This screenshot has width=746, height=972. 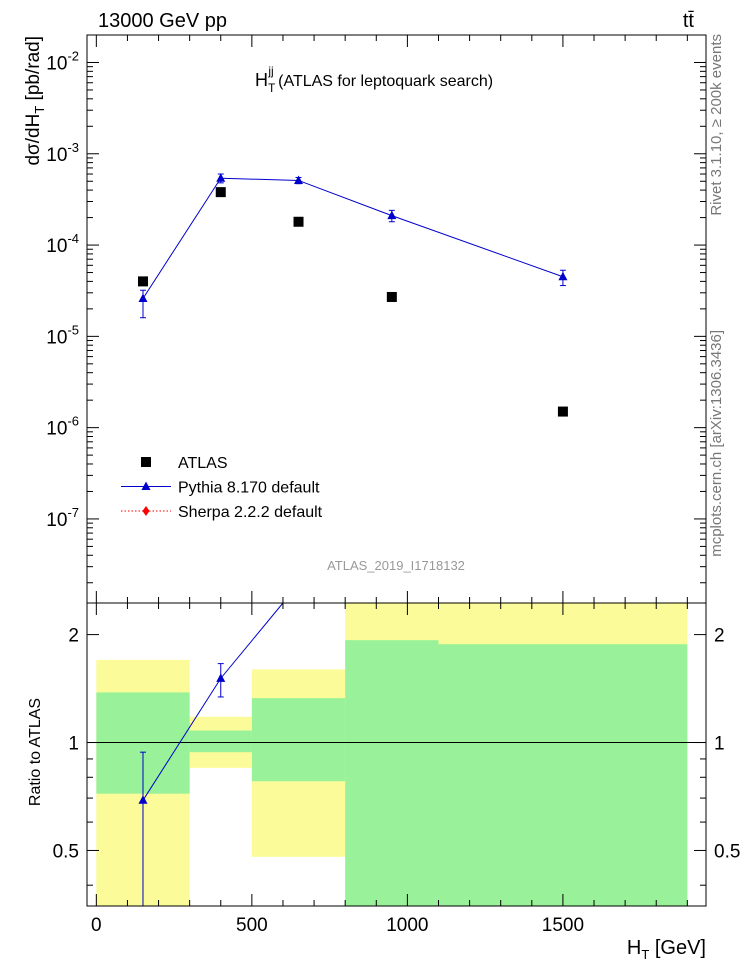 What do you see at coordinates (250, 512) in the screenshot?
I see `legend-label: Sherpa 2.2.2 default` at bounding box center [250, 512].